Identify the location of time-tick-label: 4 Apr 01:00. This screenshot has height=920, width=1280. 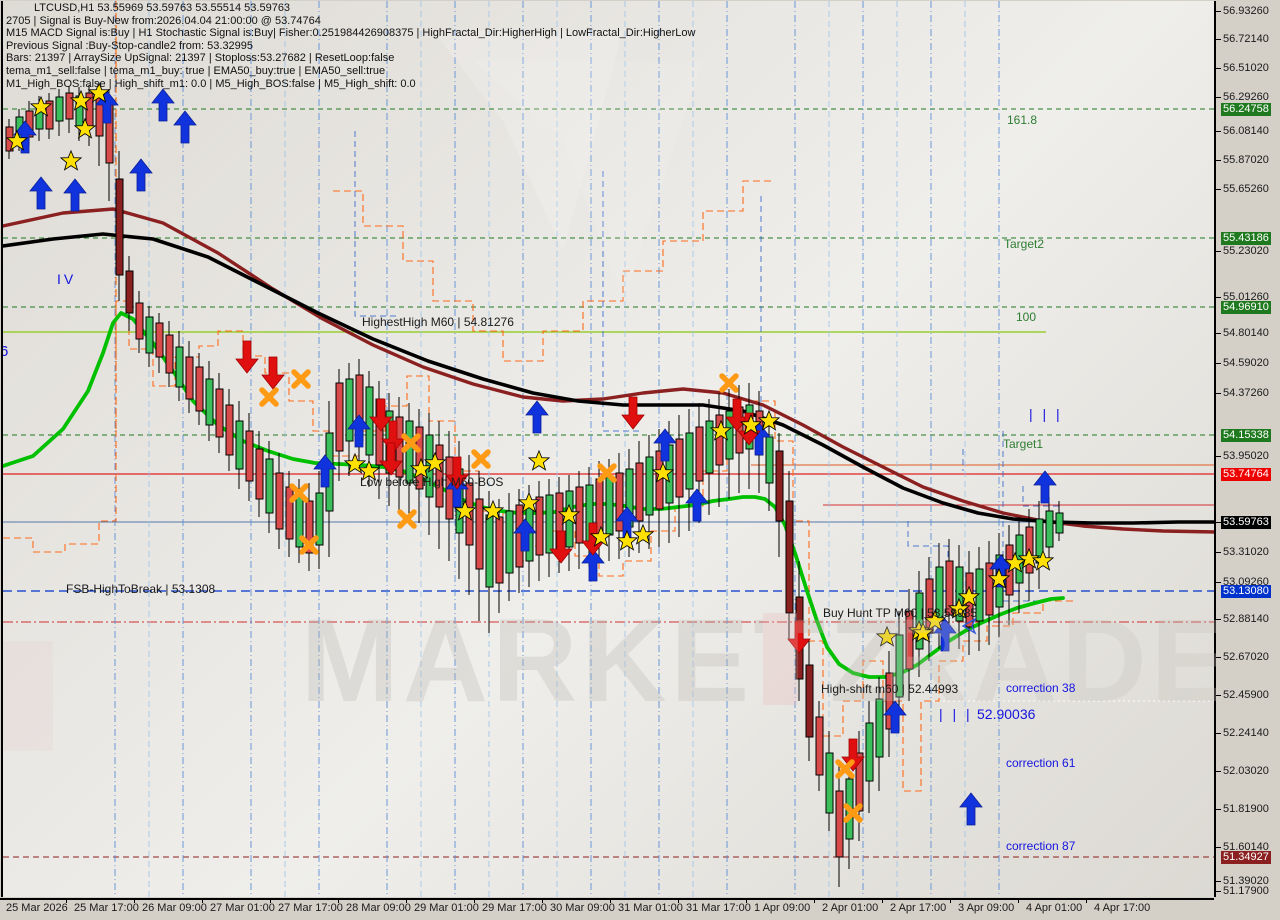
(1054, 908).